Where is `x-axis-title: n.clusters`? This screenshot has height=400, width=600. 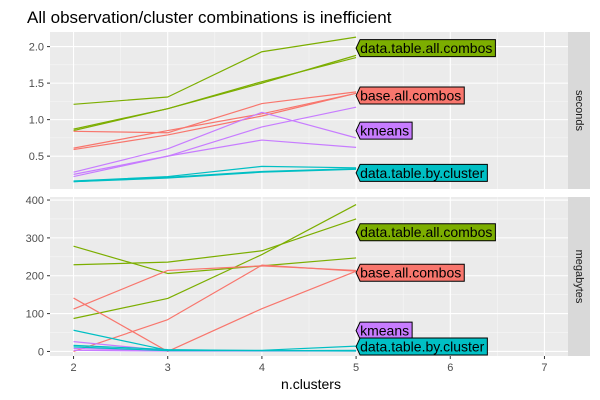 x-axis-title: n.clusters is located at coordinates (311, 384).